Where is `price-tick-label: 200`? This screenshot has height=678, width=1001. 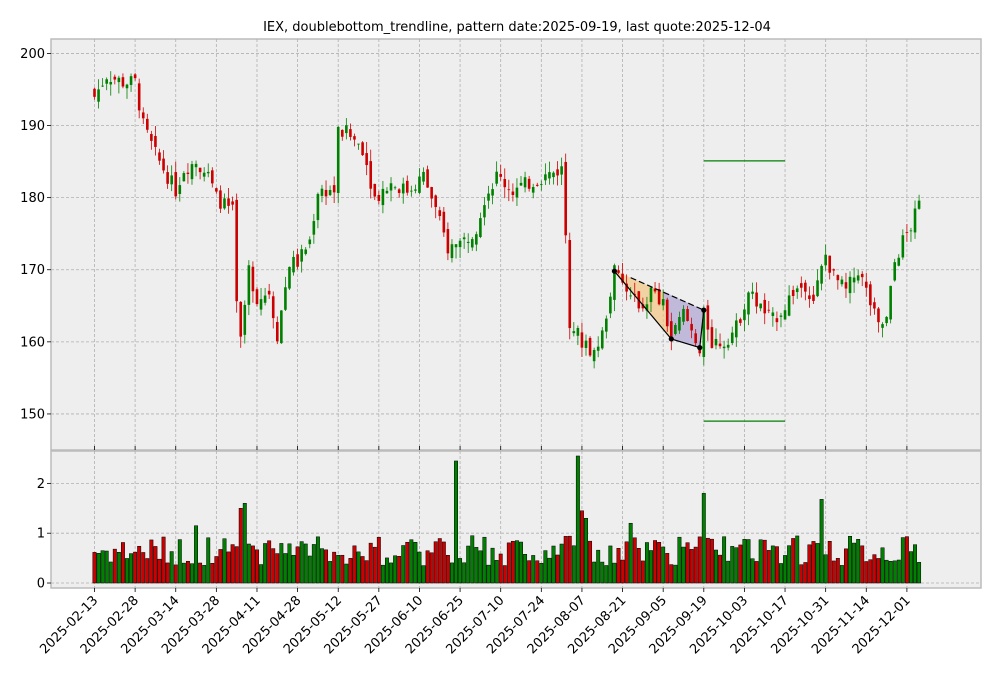
price-tick-label: 200 is located at coordinates (32, 54).